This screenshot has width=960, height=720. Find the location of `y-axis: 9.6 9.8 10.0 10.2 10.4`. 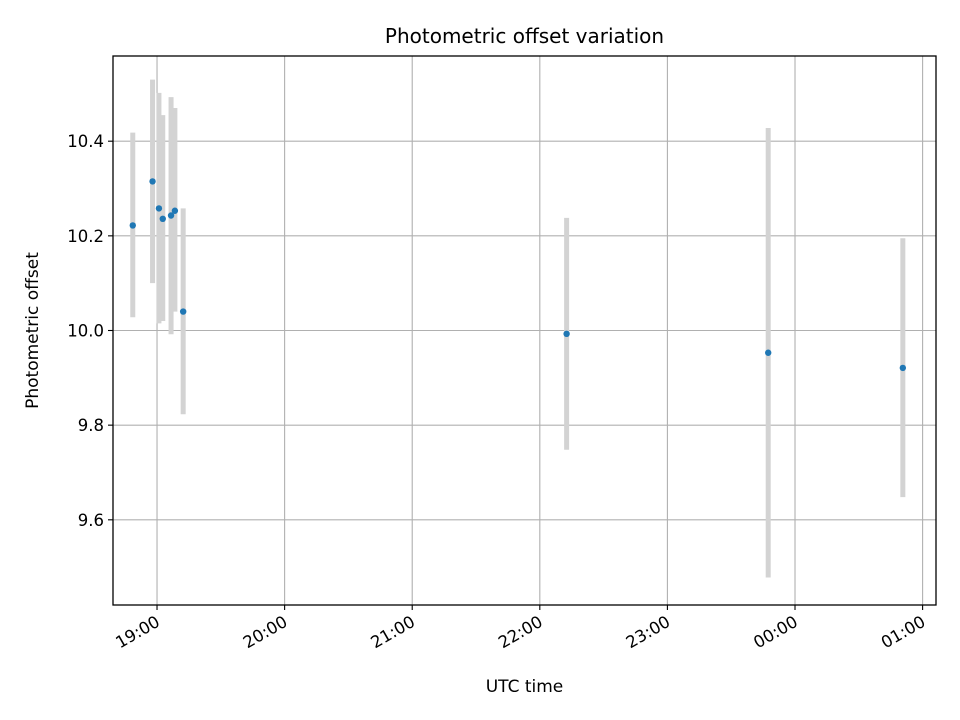

y-axis: 9.6 9.8 10.0 10.2 10.4 is located at coordinates (90, 331).